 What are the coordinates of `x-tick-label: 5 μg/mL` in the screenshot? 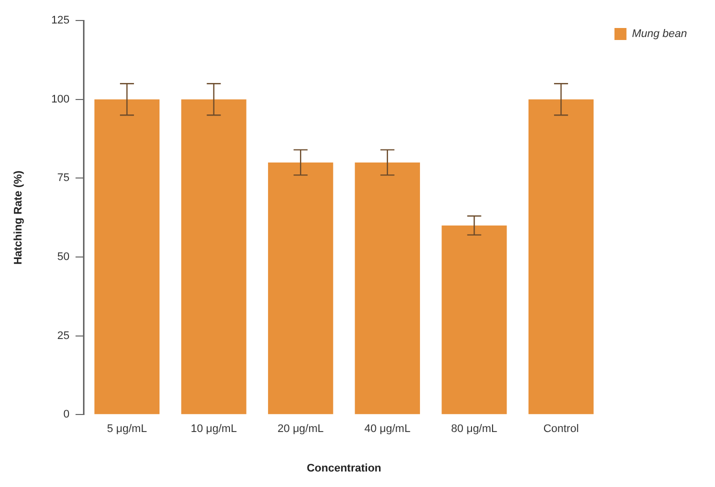 It's located at (126, 429).